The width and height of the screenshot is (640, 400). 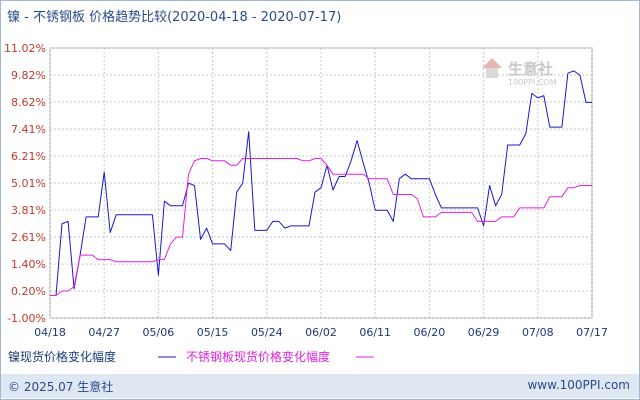 I want to click on y-tick-label: -1.00%, so click(x=26, y=318).